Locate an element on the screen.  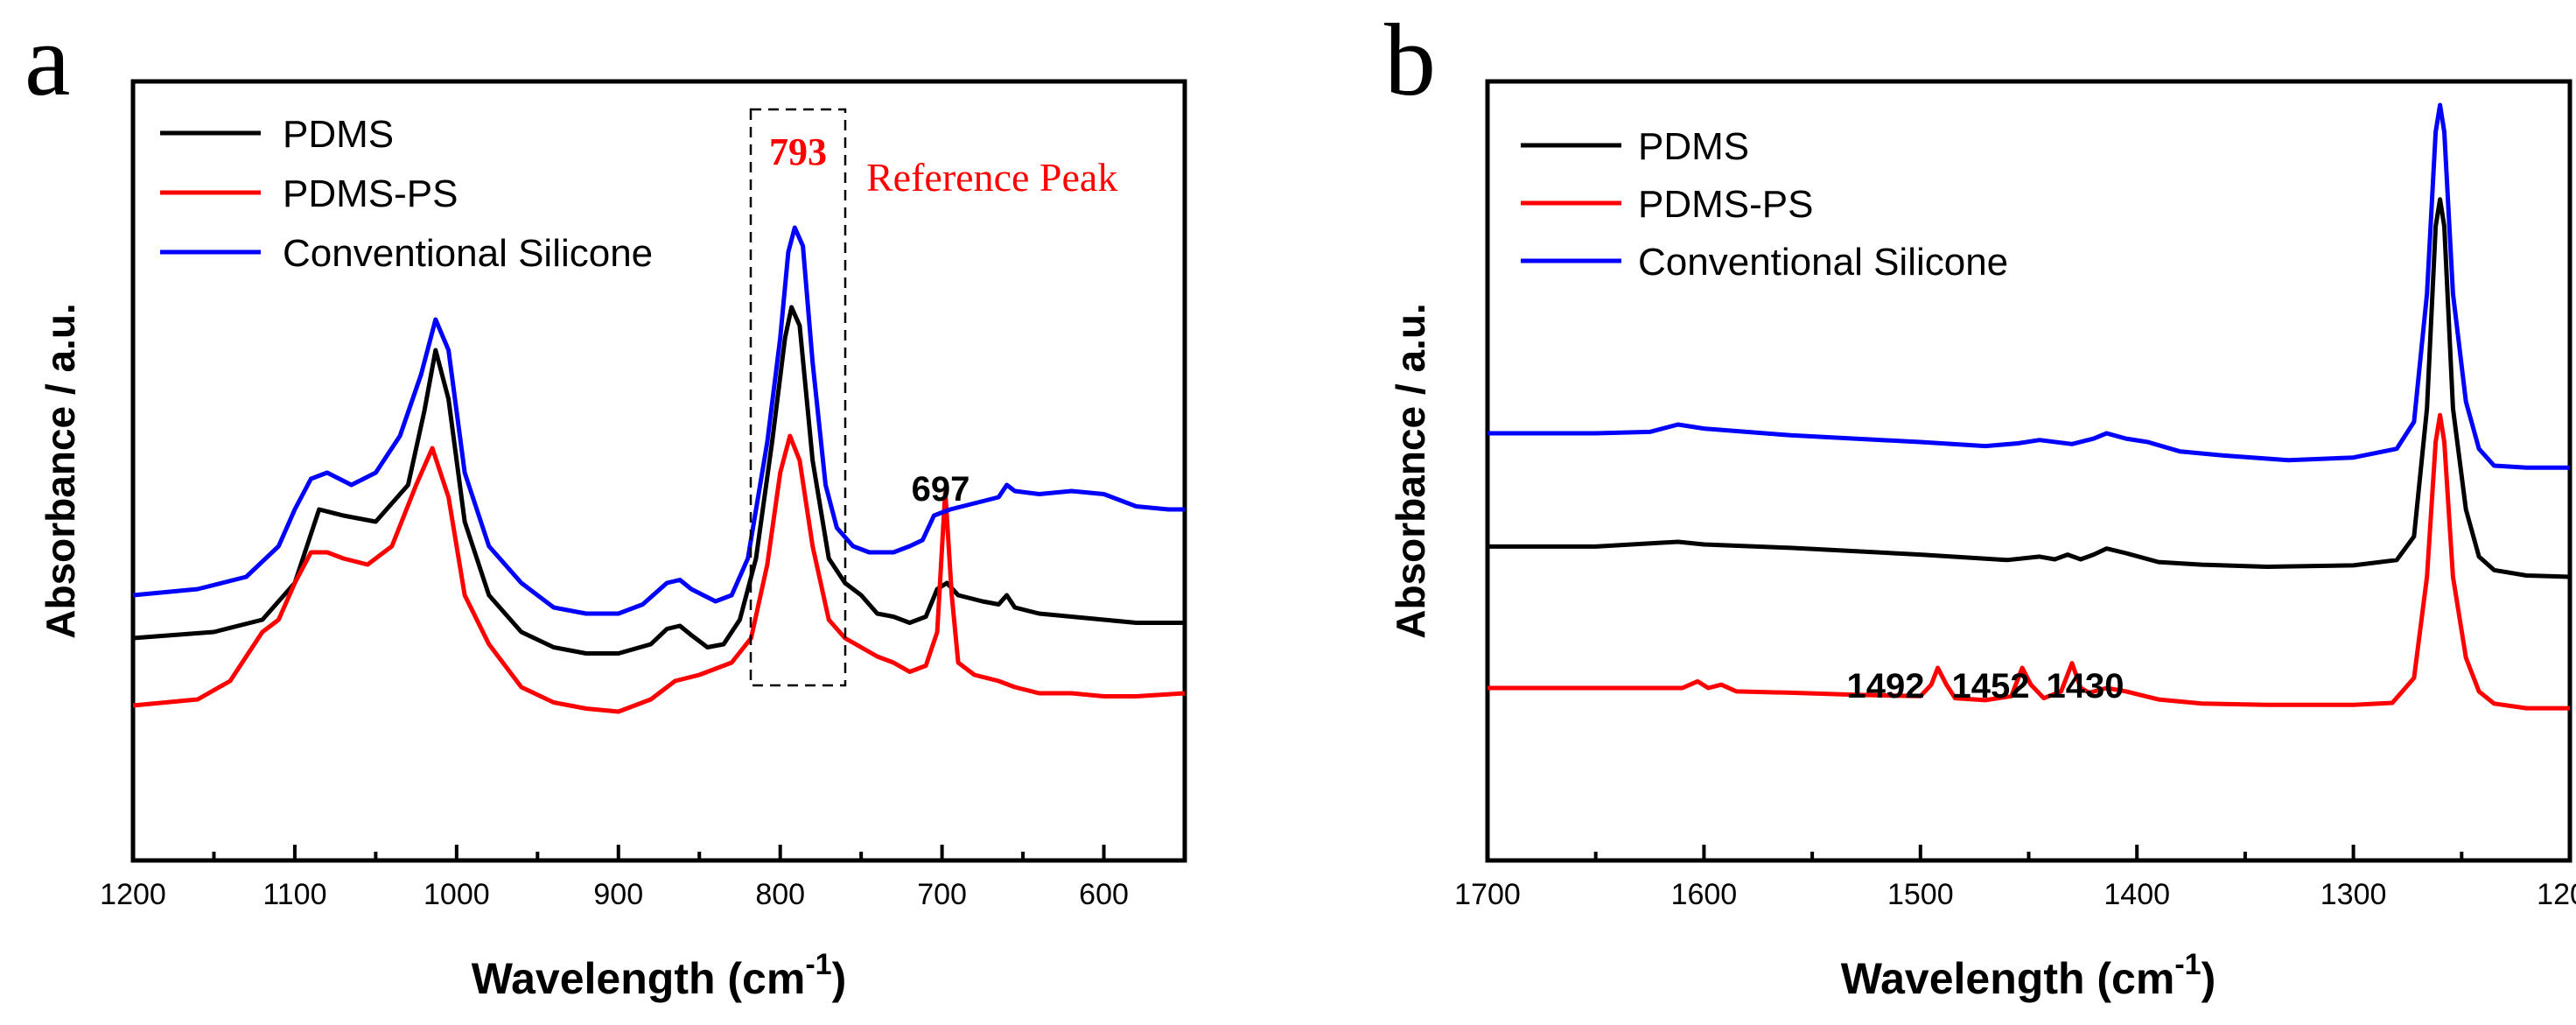
x-tick-labels-a: 1200 1100 1000 900 800 700 600 is located at coordinates (614, 894).